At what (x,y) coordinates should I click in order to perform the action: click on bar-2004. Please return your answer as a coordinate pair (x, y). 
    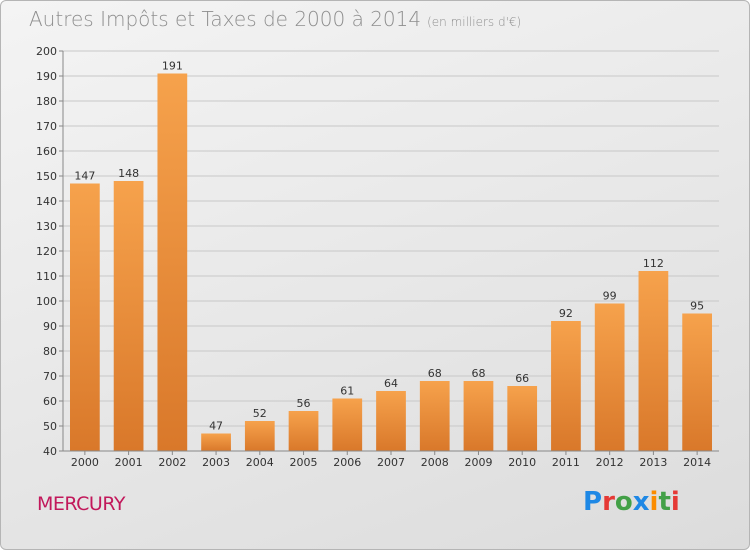
    Looking at the image, I should click on (259, 436).